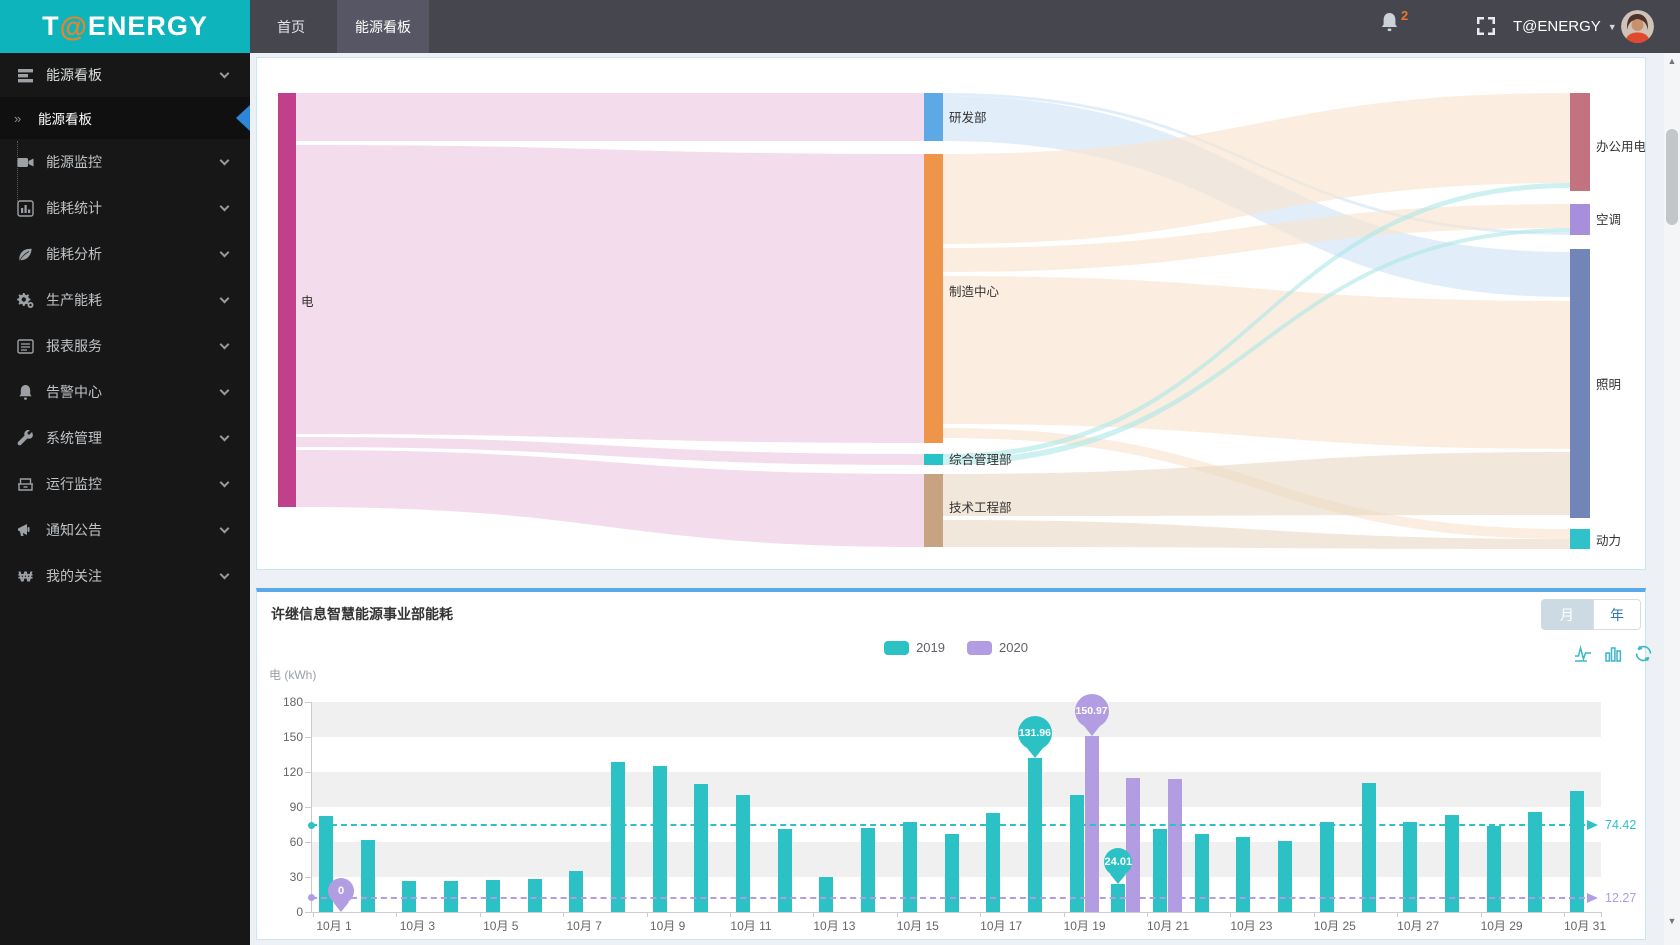 This screenshot has width=1680, height=945. Describe the element at coordinates (1580, 142) in the screenshot. I see `sankey-node-office` at that location.